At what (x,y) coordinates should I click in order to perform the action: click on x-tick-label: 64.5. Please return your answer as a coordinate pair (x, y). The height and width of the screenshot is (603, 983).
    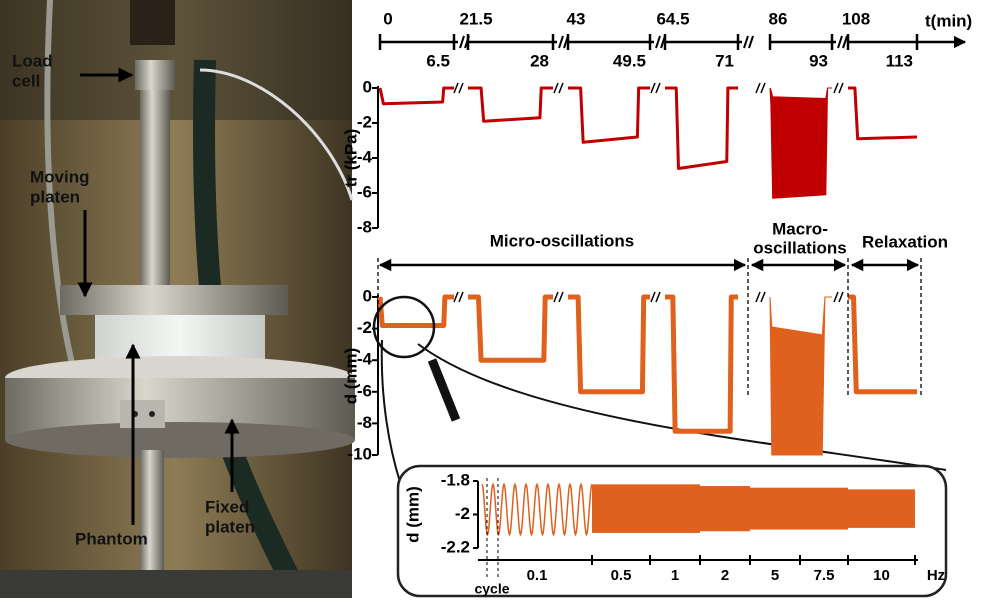
    Looking at the image, I should click on (672, 18).